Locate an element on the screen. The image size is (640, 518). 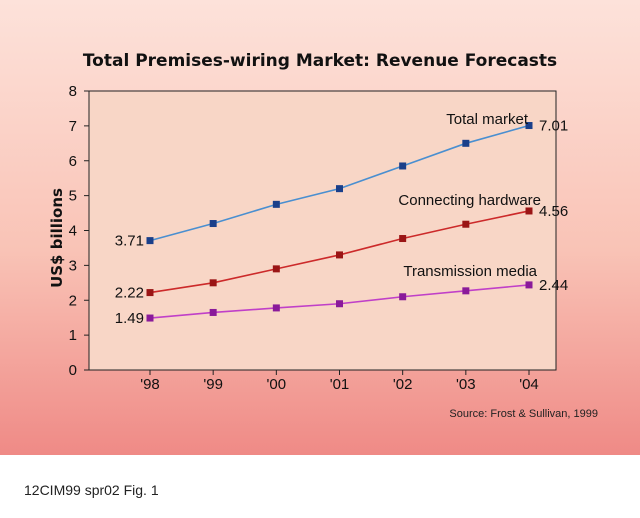
y-tick-label: 2 is located at coordinates (73, 300).